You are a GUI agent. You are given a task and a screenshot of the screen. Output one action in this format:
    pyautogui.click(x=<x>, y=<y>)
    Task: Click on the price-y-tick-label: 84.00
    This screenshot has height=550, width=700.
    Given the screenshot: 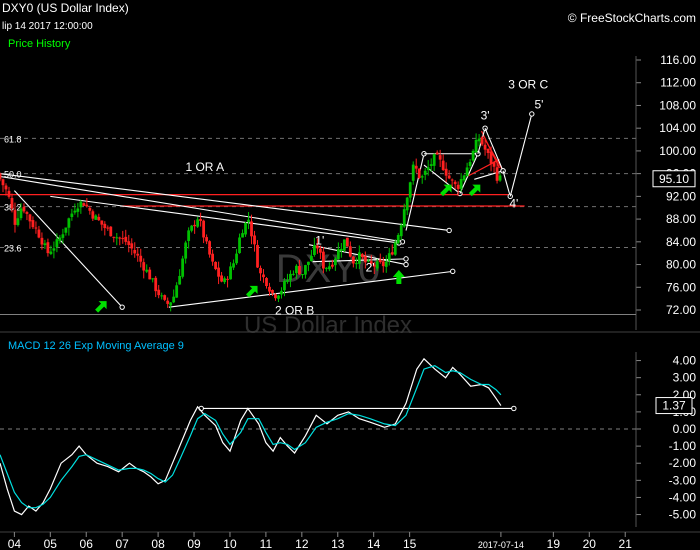 What is the action you would take?
    pyautogui.click(x=681, y=242)
    